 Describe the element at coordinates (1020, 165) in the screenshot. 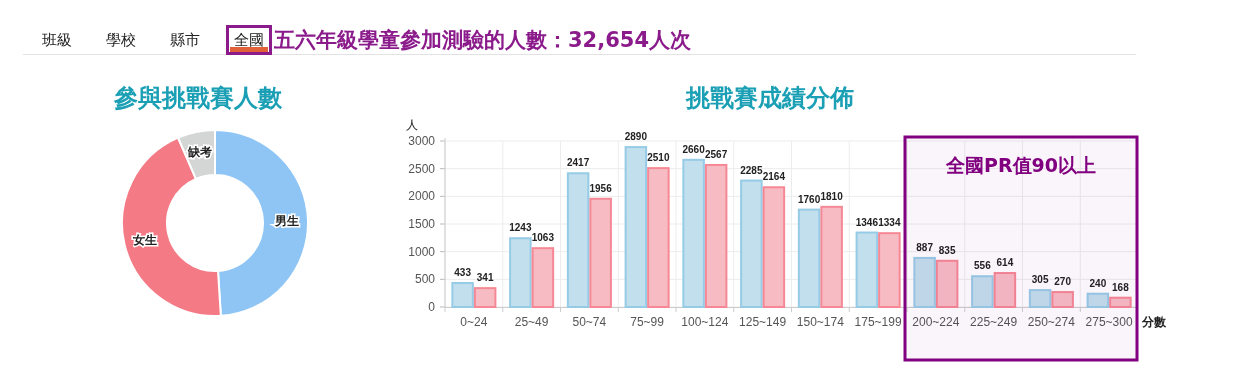

I see `band-label: 全國PR值90以上` at that location.